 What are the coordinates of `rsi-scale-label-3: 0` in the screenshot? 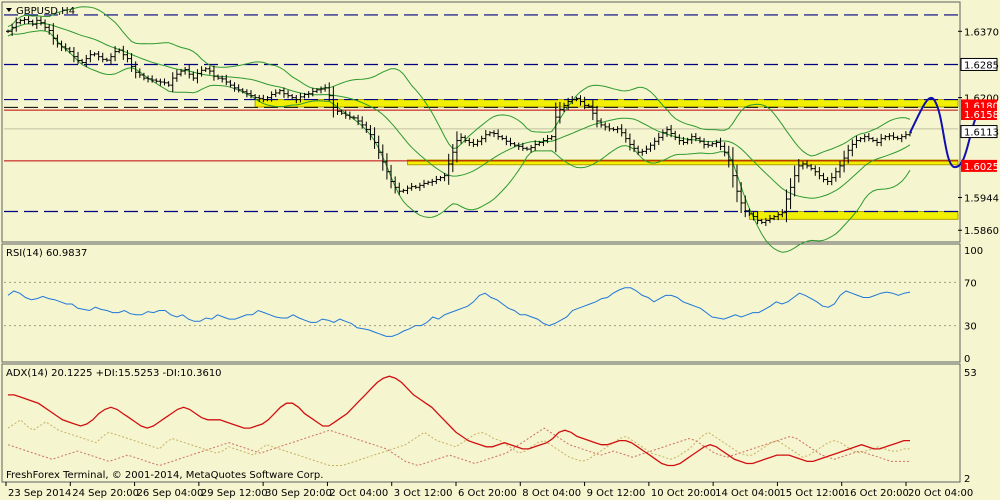 It's located at (967, 359).